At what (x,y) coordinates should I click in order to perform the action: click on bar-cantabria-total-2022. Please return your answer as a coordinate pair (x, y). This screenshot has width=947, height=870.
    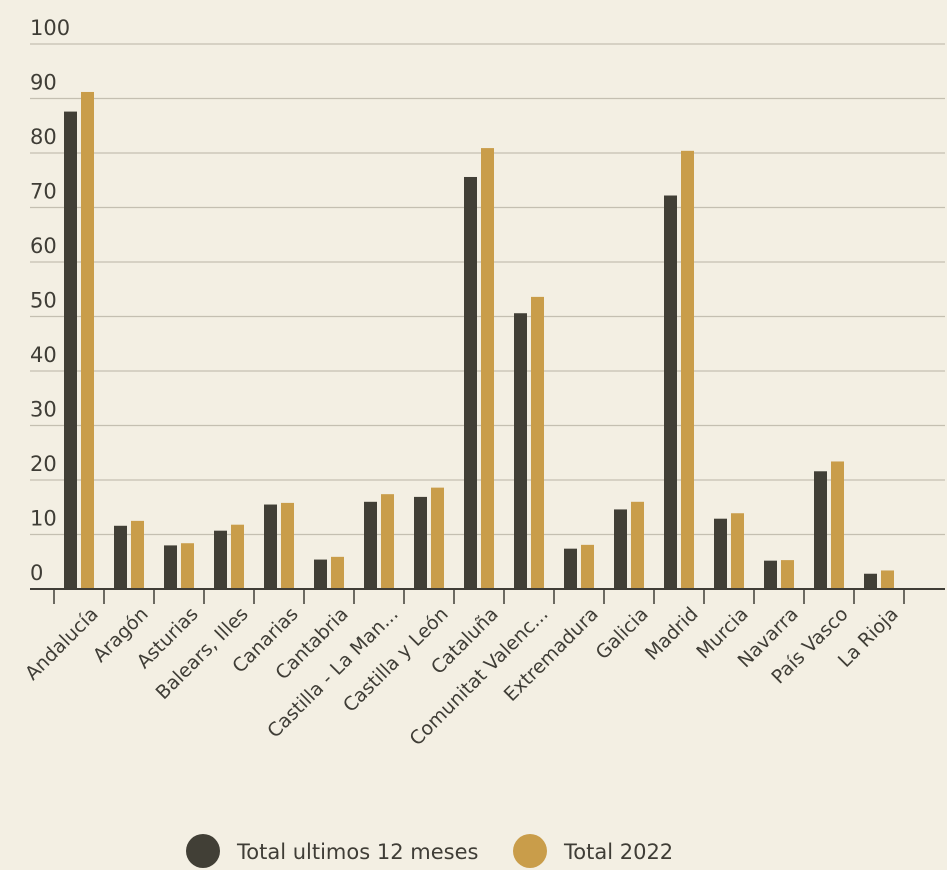
    Looking at the image, I should click on (337, 572).